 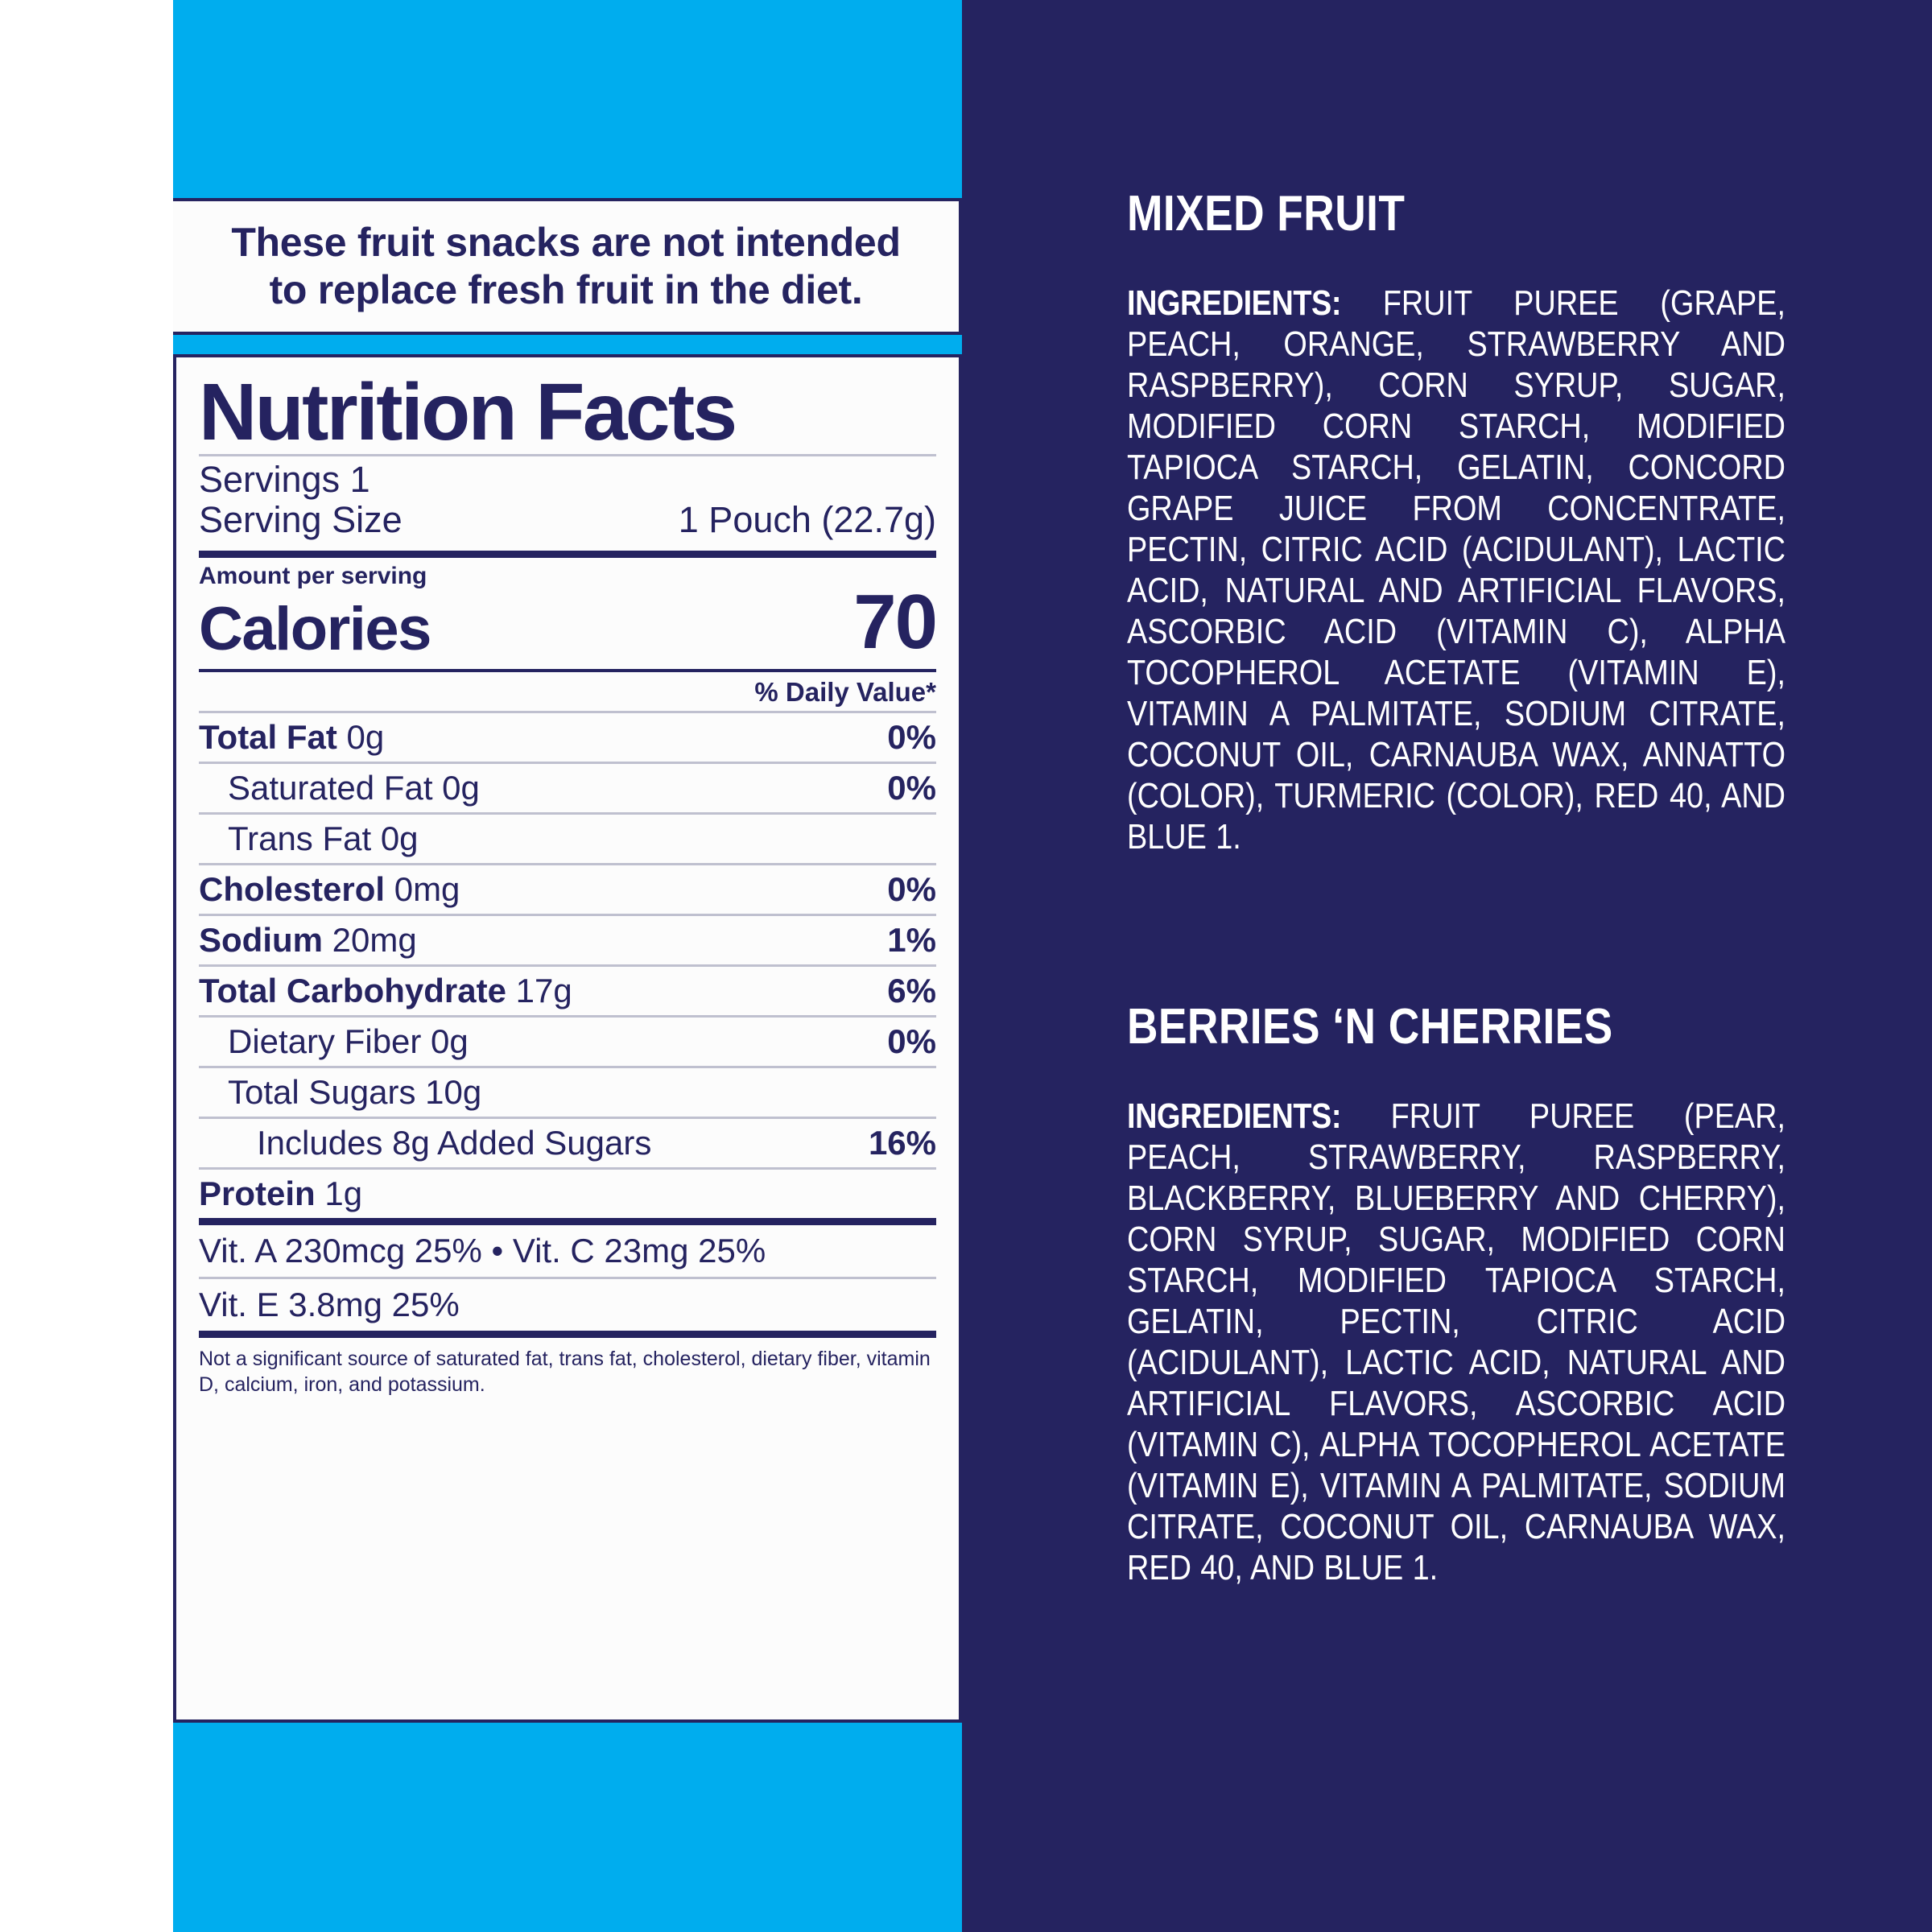 What do you see at coordinates (281, 1193) in the screenshot?
I see `nutrient-name: Protein 1g` at bounding box center [281, 1193].